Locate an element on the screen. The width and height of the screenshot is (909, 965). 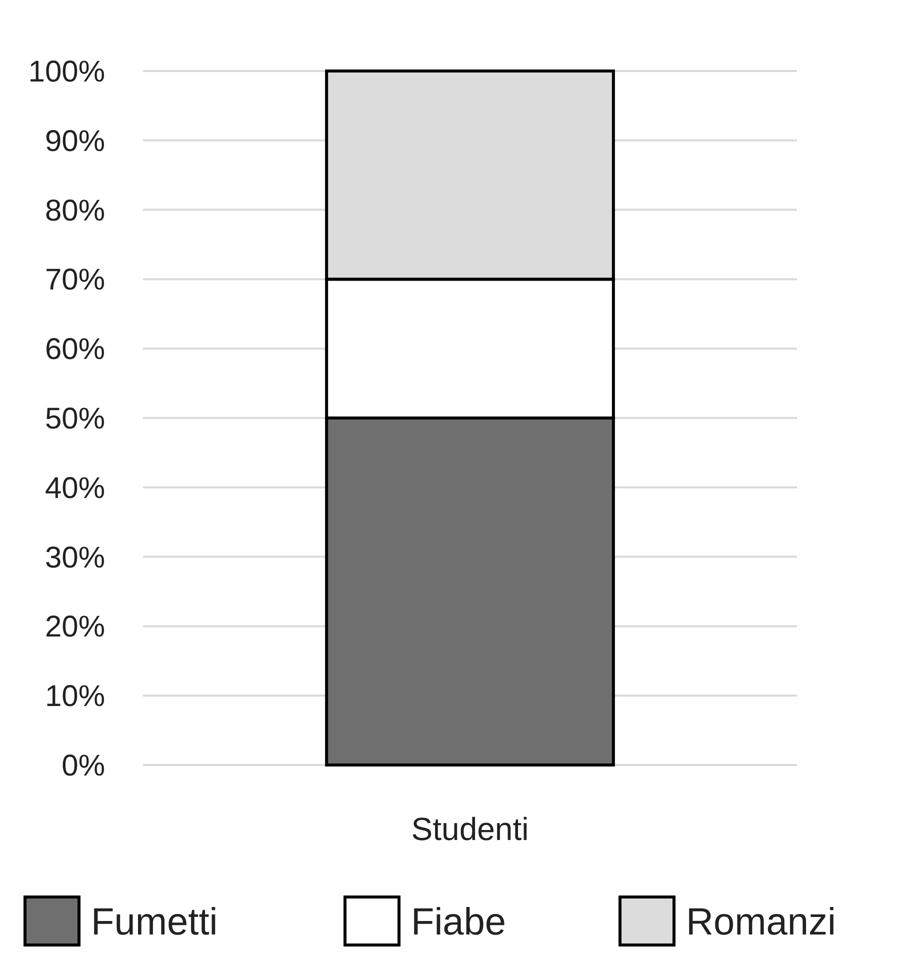
legend-label: Fumetti is located at coordinates (154, 922).